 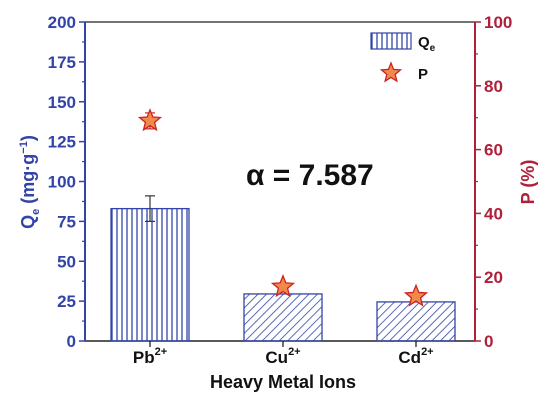 What do you see at coordinates (415, 356) in the screenshot?
I see `x-tick-label: Cd2+` at bounding box center [415, 356].